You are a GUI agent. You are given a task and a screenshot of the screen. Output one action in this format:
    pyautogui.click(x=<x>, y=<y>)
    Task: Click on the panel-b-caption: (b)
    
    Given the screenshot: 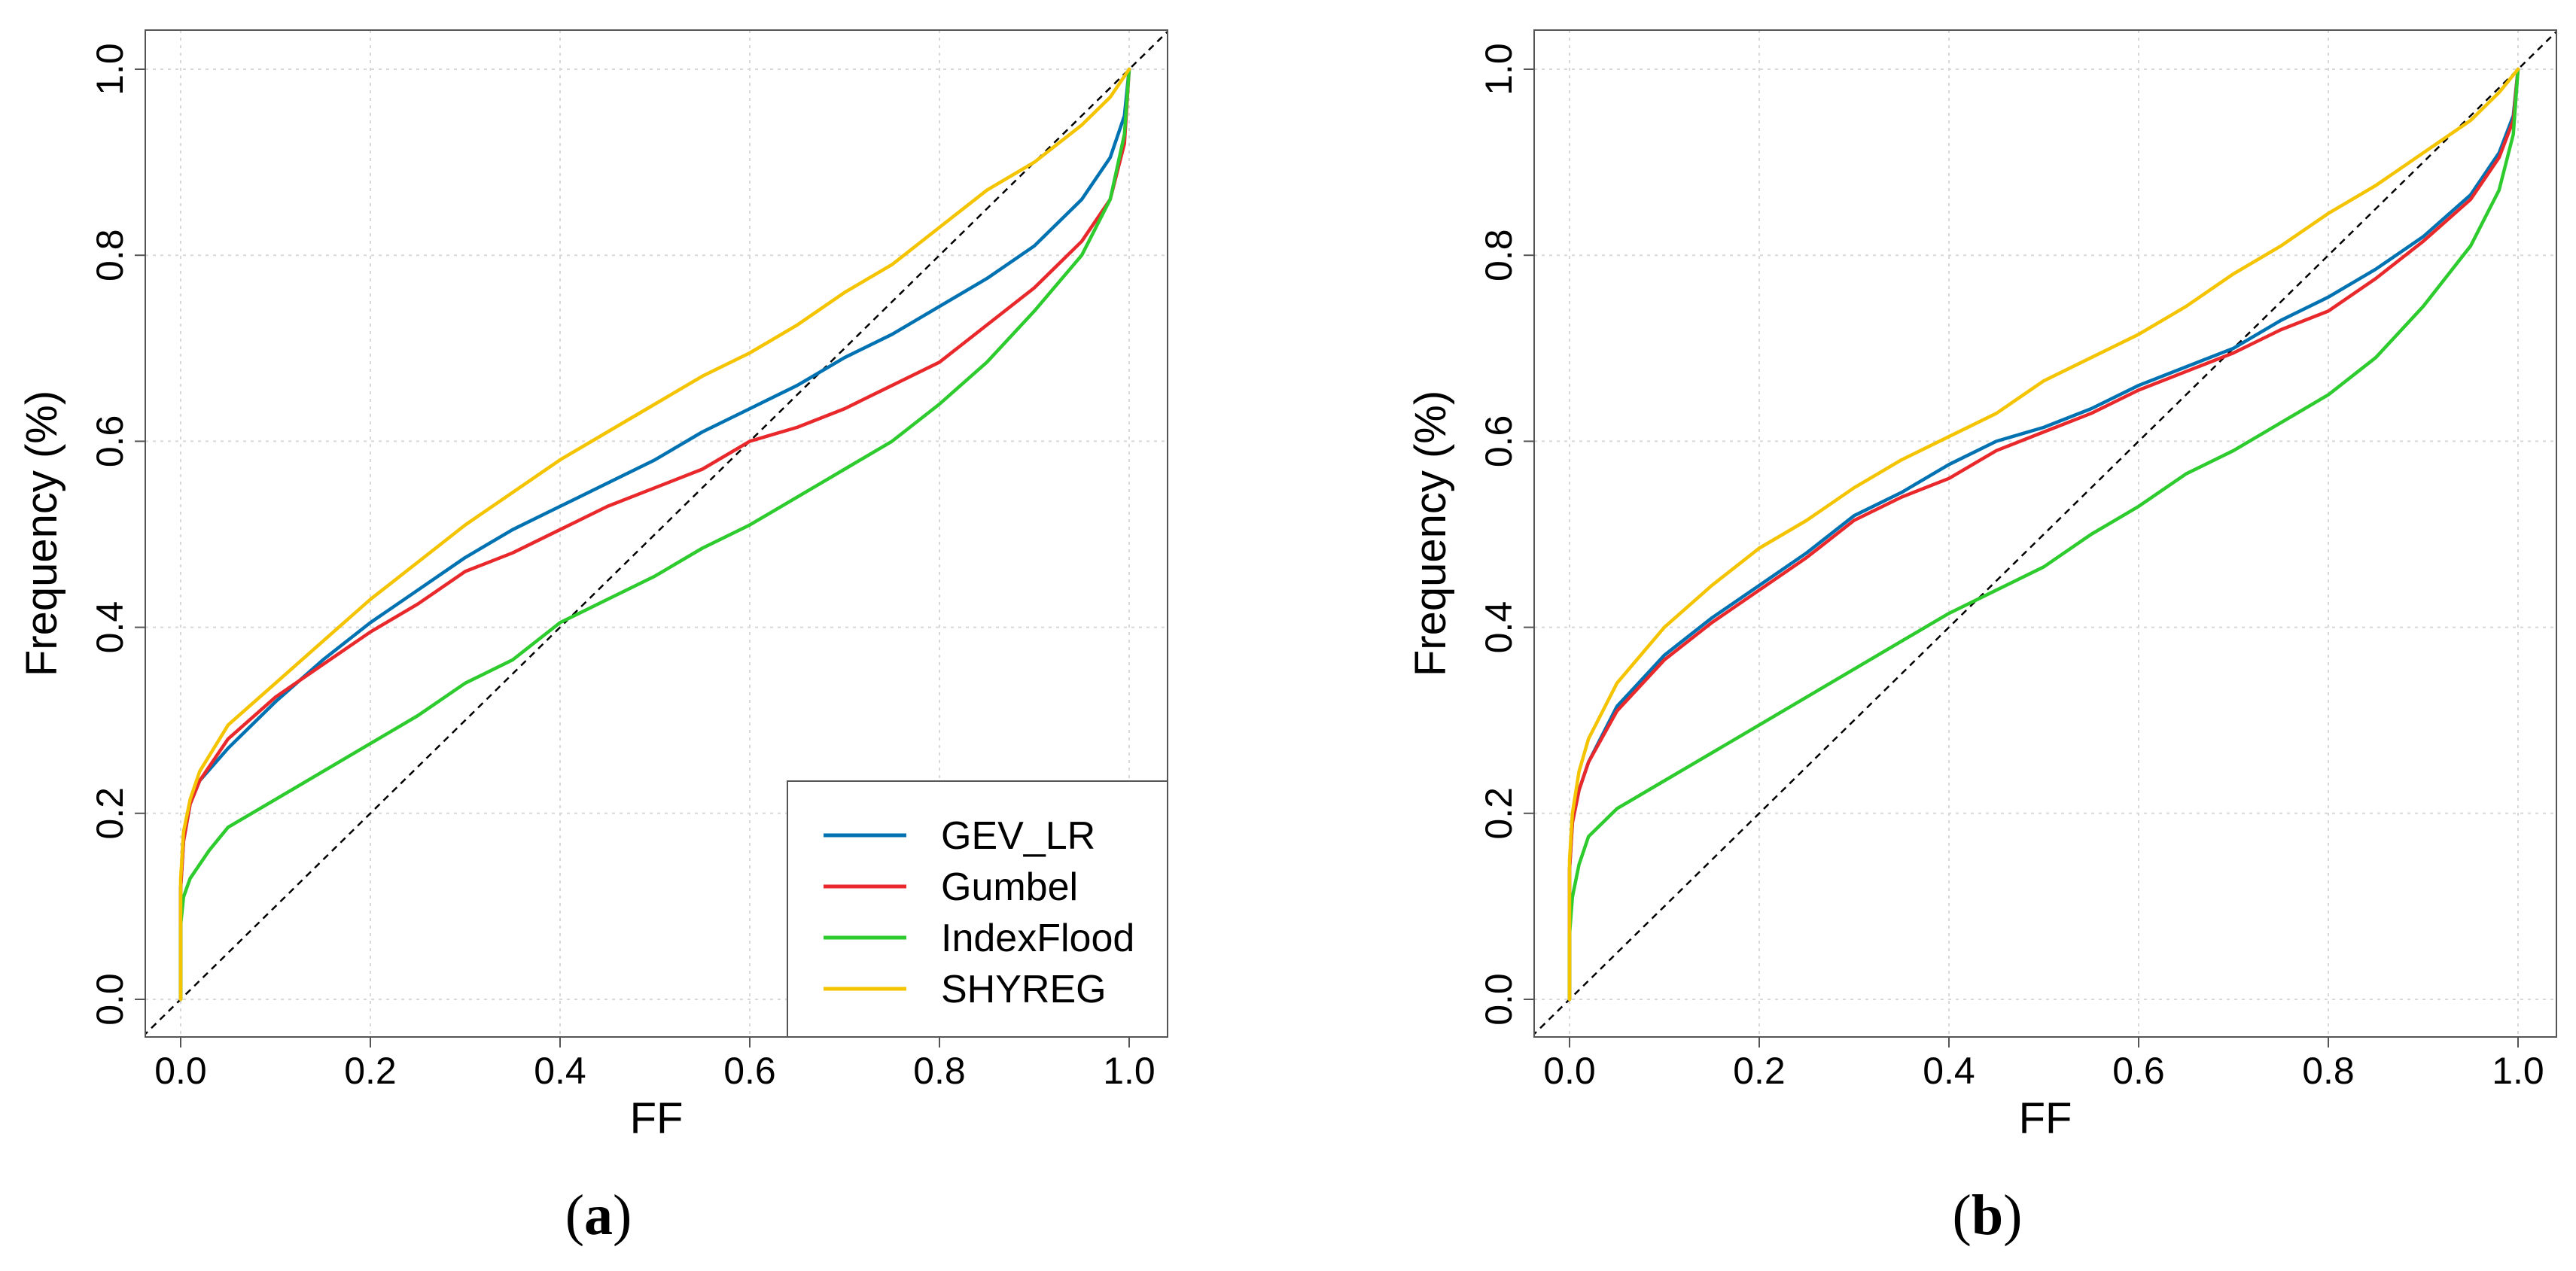 What is the action you would take?
    pyautogui.click(x=1988, y=1215)
    